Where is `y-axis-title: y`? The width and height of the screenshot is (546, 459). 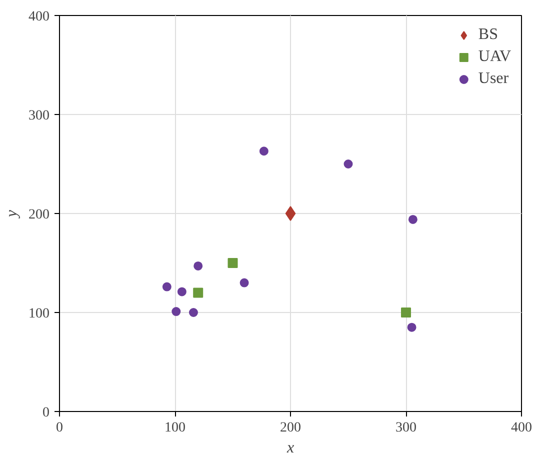
y-axis-title: y is located at coordinates (12, 214).